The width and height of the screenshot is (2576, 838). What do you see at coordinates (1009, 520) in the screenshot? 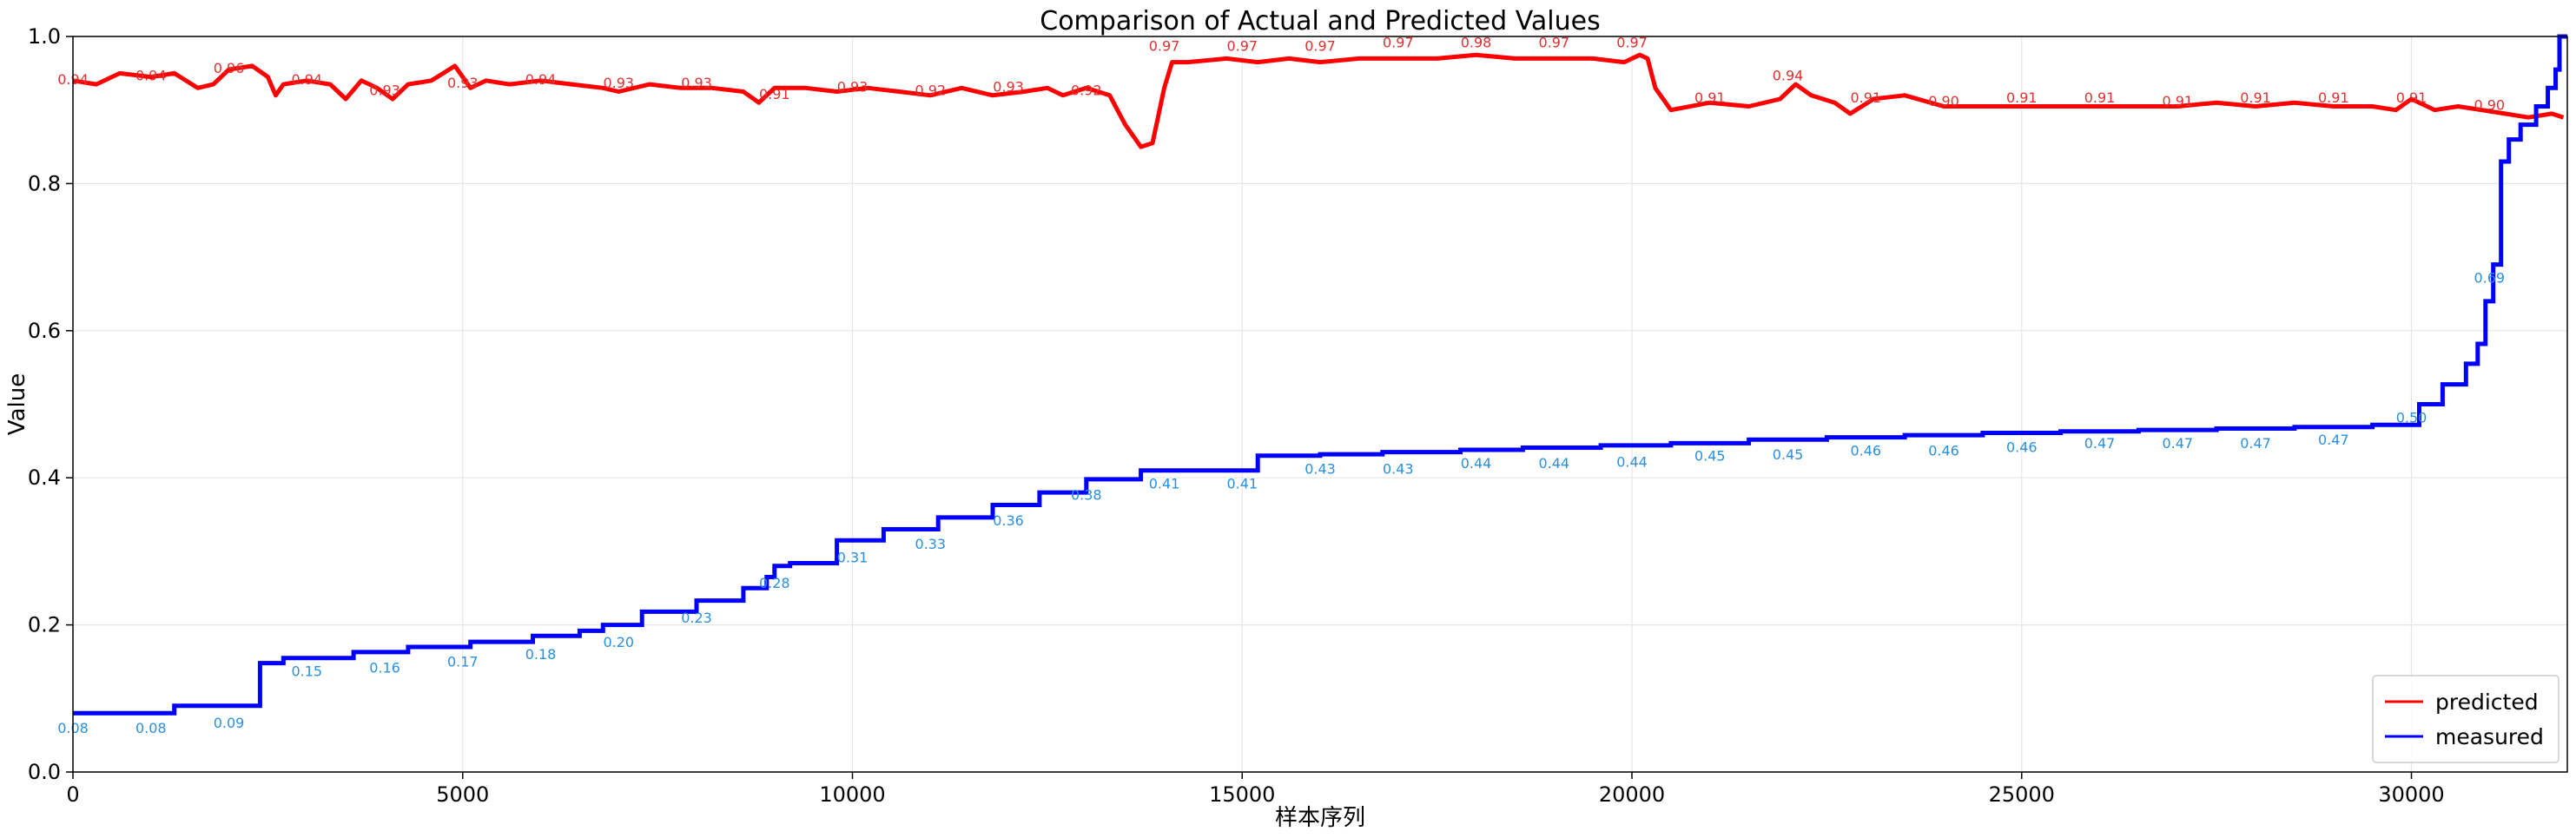
I see `data-label-measured: 0.36` at bounding box center [1009, 520].